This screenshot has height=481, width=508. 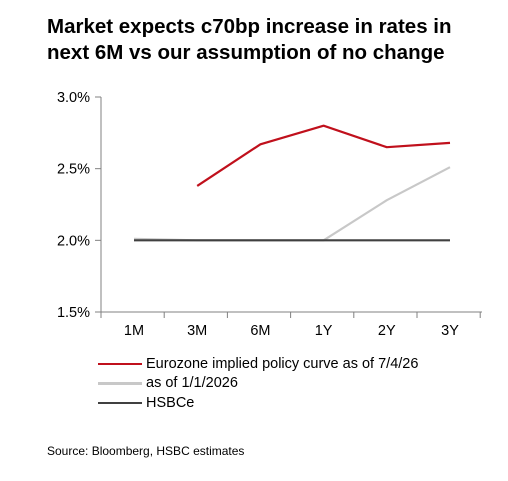 I want to click on y-axis: 3.0% 2.5% 2.0% 1.5%, so click(x=79, y=205).